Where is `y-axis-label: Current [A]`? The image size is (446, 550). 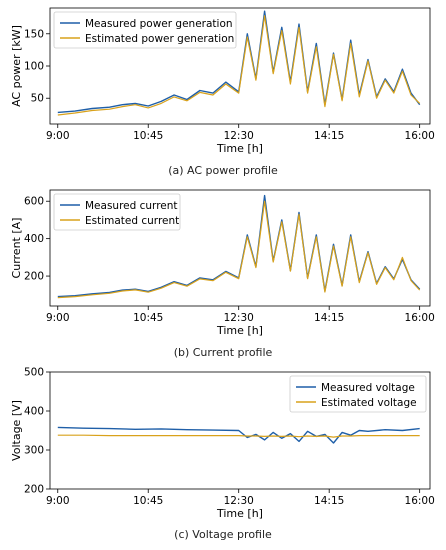 y-axis-label: Current [A] is located at coordinates (16, 248).